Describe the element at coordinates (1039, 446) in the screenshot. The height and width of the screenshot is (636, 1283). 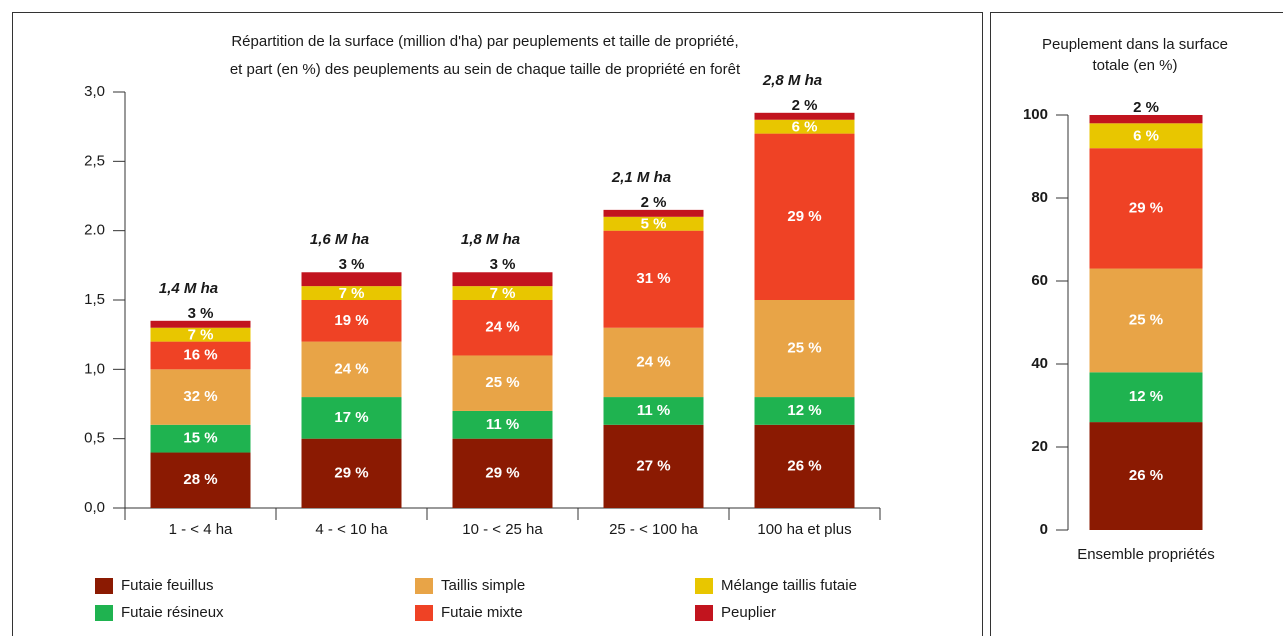
I see `y-tick-label: 20` at that location.